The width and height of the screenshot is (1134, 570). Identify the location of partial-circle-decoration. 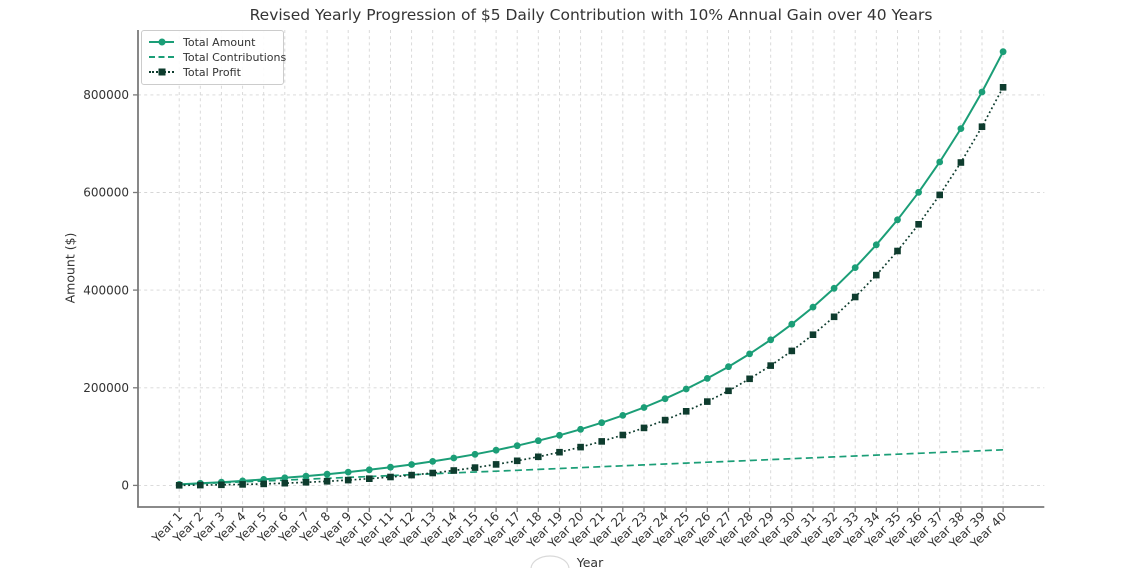
(550, 561).